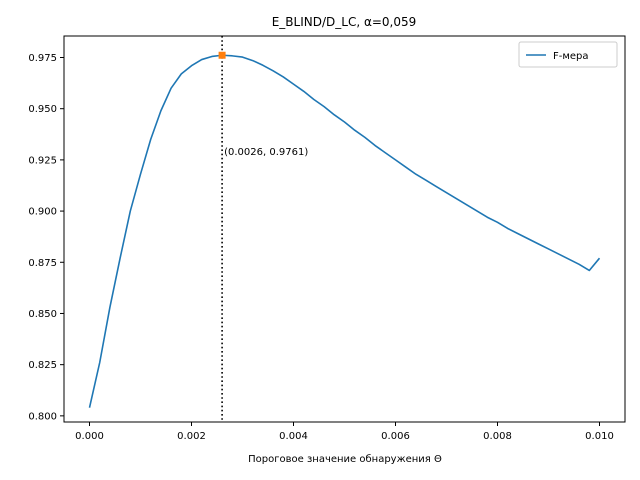 This screenshot has width=640, height=480. Describe the element at coordinates (222, 55) in the screenshot. I see `optimum-marker` at that location.